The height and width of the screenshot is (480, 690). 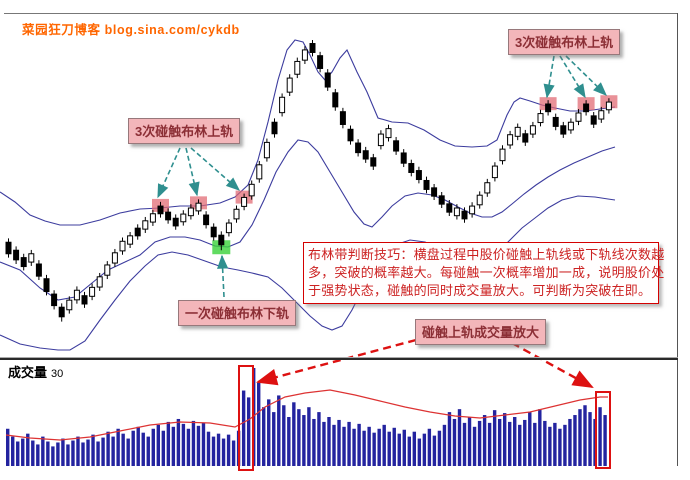 I want to click on volume-highlight-rects, so click(x=424, y=418).